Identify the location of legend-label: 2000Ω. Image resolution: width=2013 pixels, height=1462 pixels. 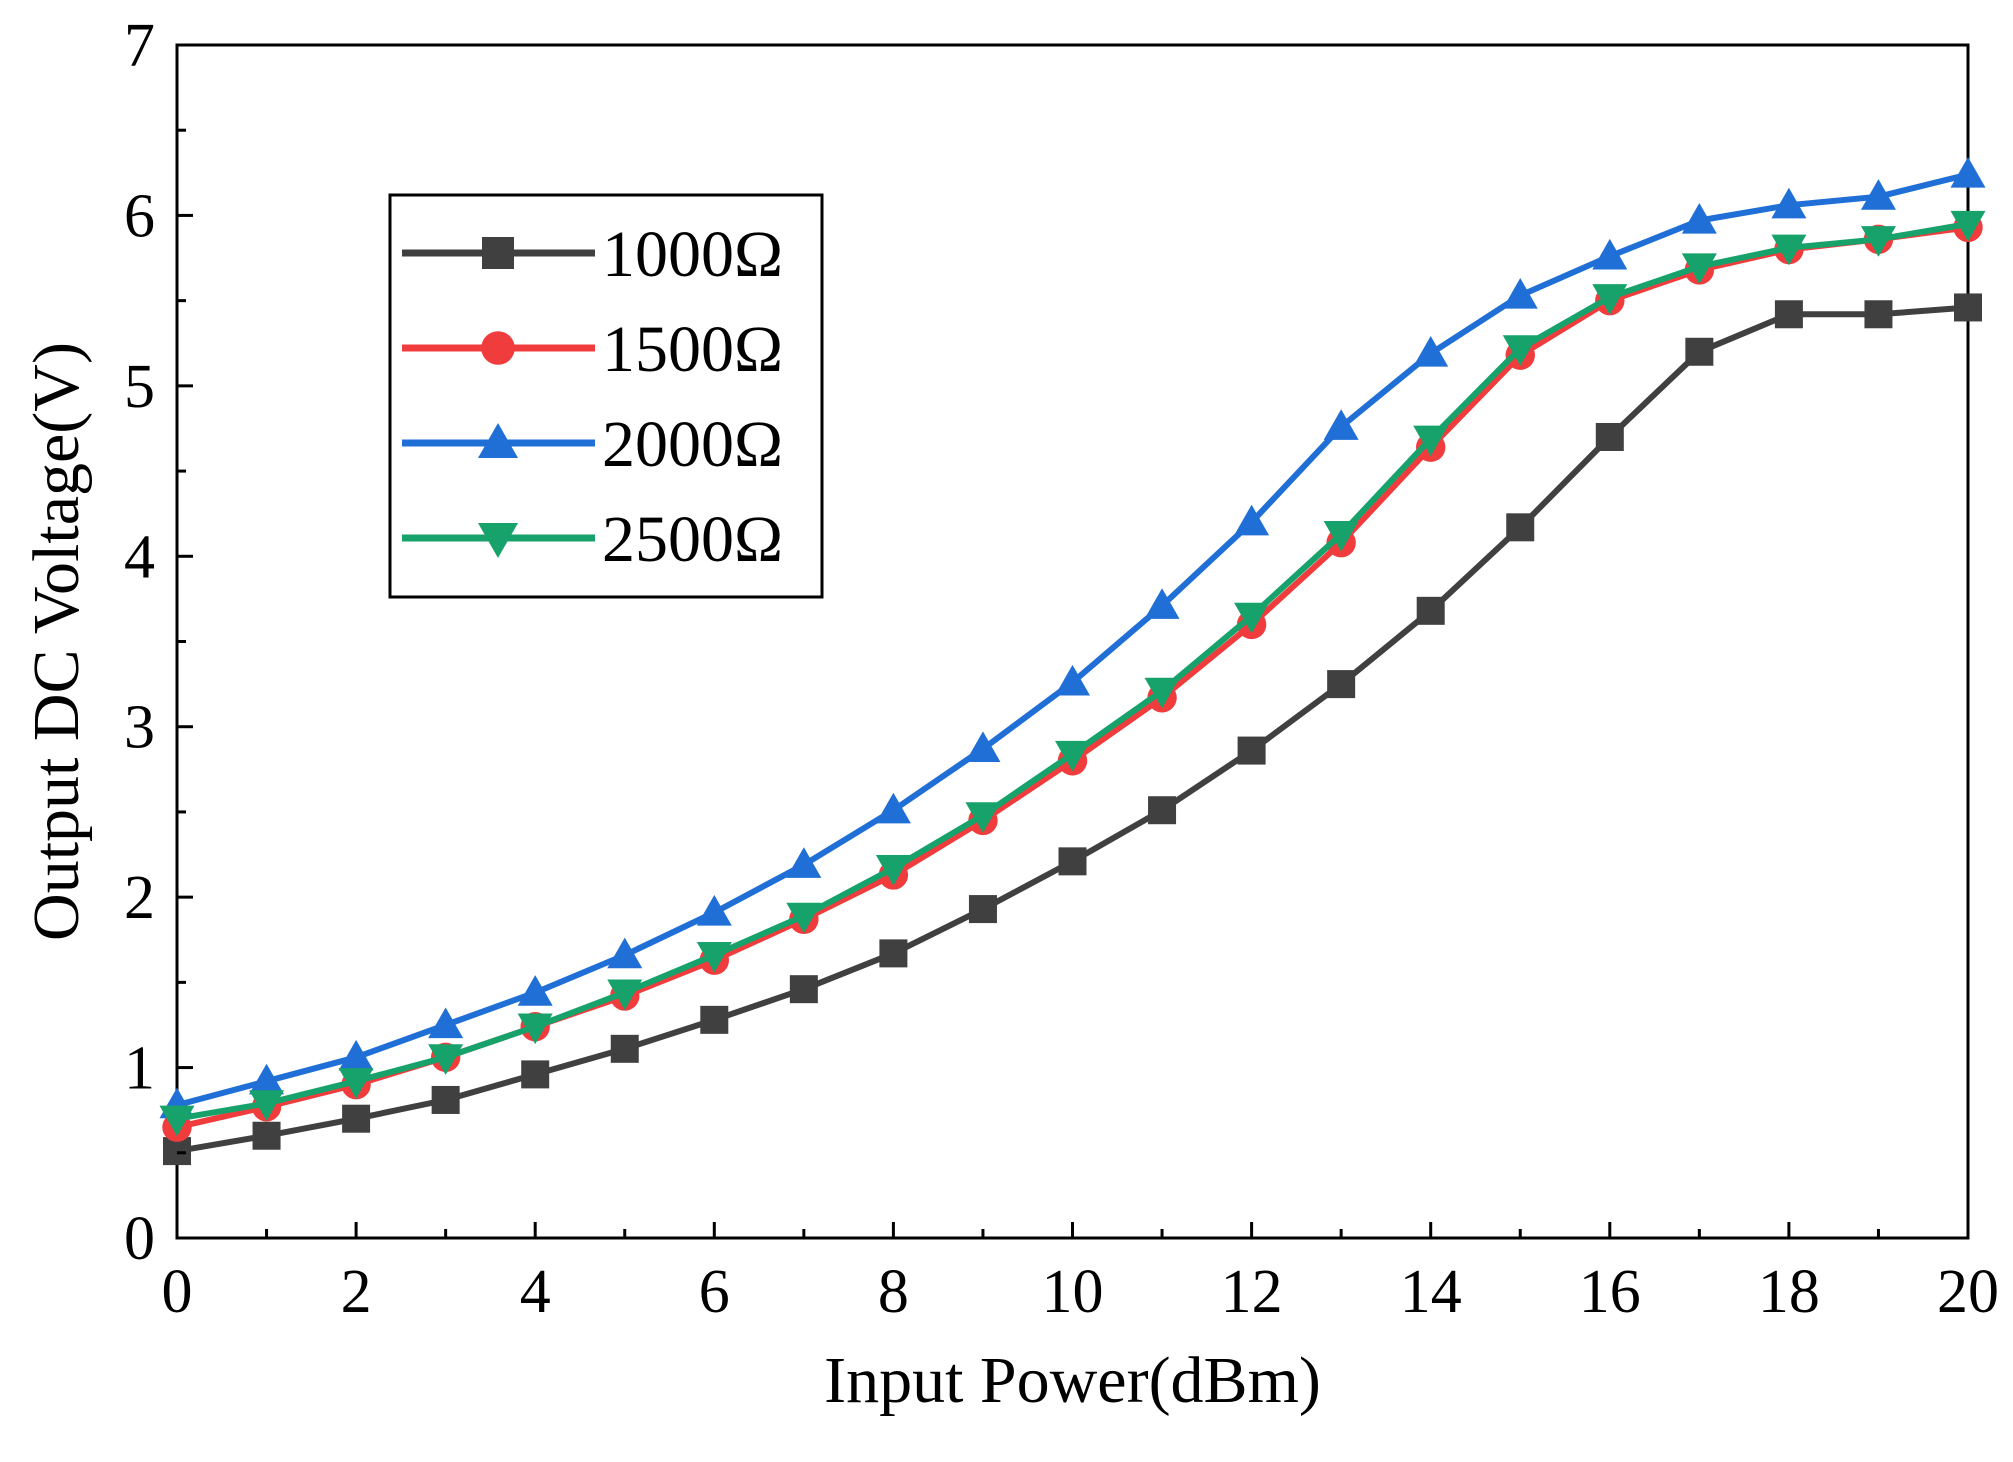
(692, 444).